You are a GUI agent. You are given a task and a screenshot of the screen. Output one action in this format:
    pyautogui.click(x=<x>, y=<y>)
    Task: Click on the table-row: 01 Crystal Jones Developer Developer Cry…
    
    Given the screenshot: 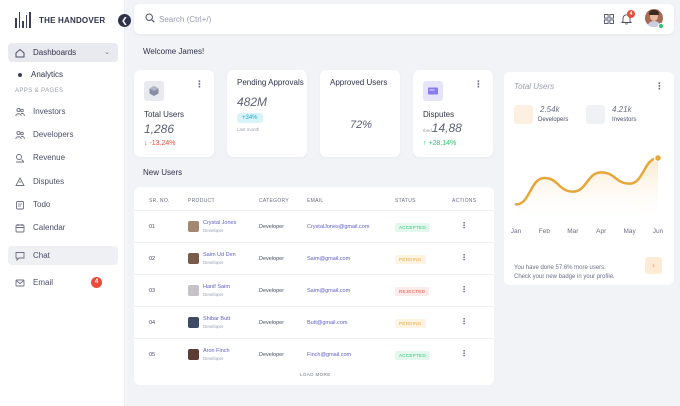 What is the action you would take?
    pyautogui.click(x=314, y=226)
    